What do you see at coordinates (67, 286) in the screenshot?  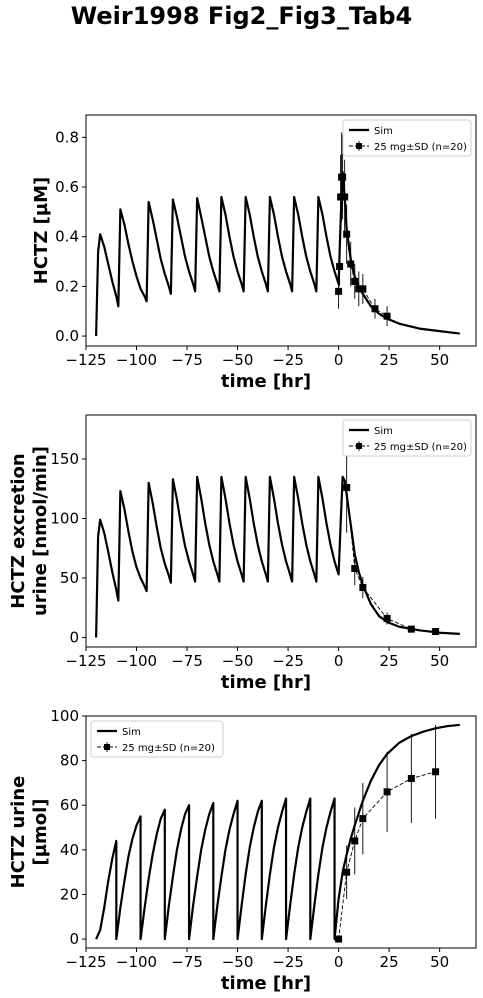 I see `y-tick-label: 0.2` at bounding box center [67, 286].